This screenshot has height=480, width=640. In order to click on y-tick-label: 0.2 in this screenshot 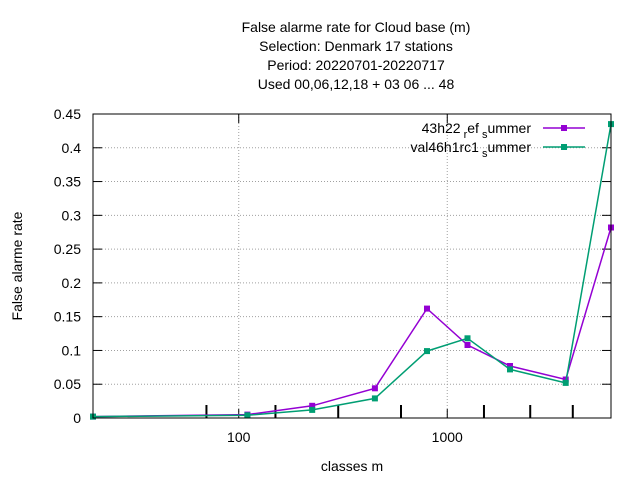, I will do `click(72, 283)`.